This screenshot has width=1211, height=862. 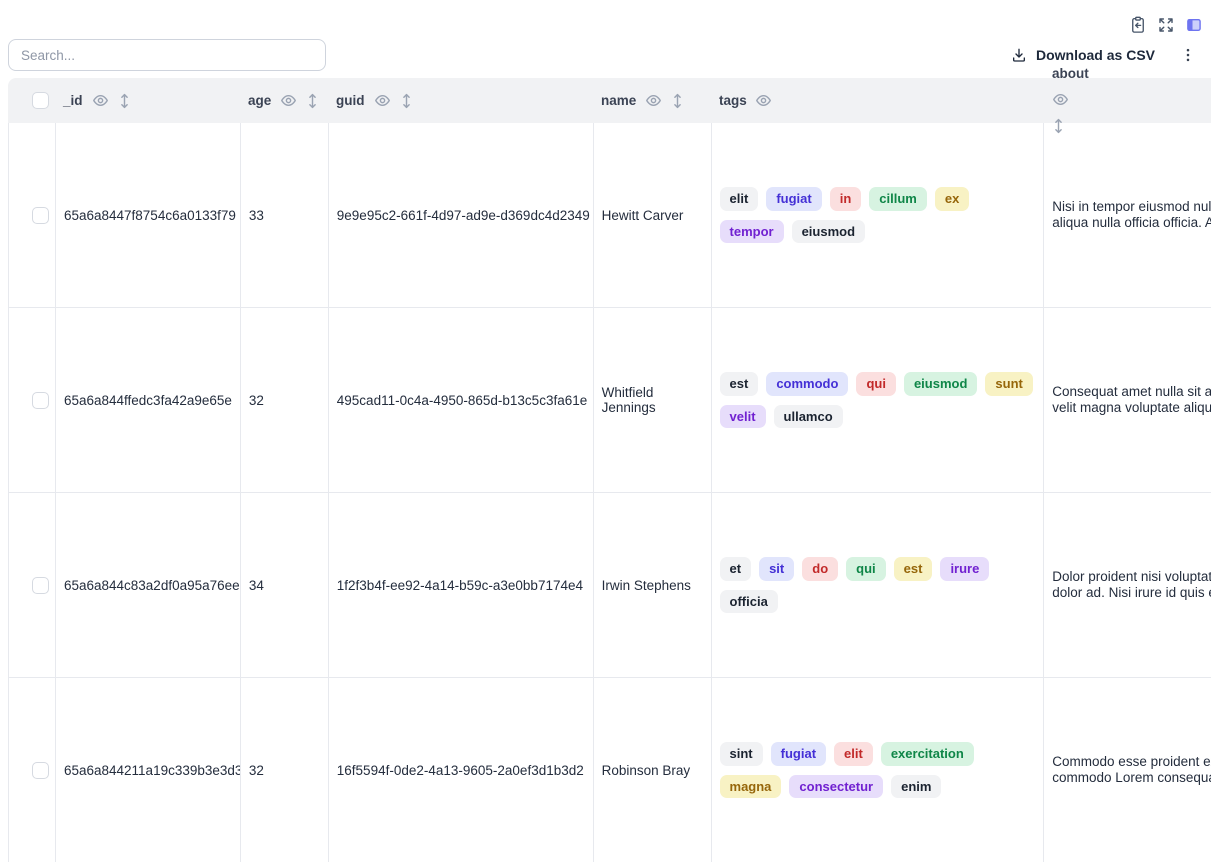 I want to click on cell-tags: est commodo qui eiusmod sunt velit ullamco, so click(x=878, y=400).